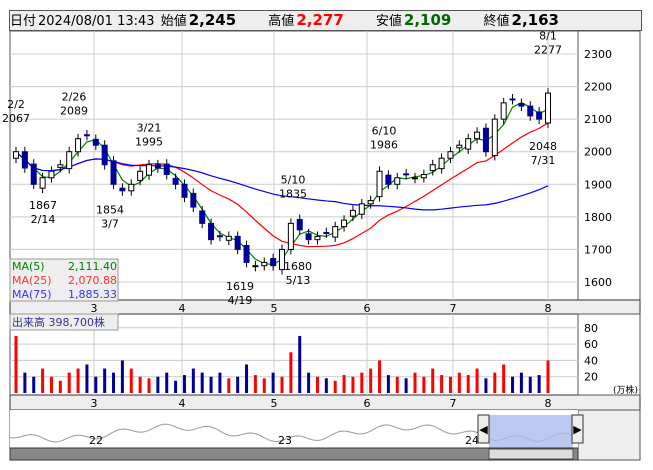 The height and width of the screenshot is (470, 653). What do you see at coordinates (274, 308) in the screenshot?
I see `month-label: 5` at bounding box center [274, 308].